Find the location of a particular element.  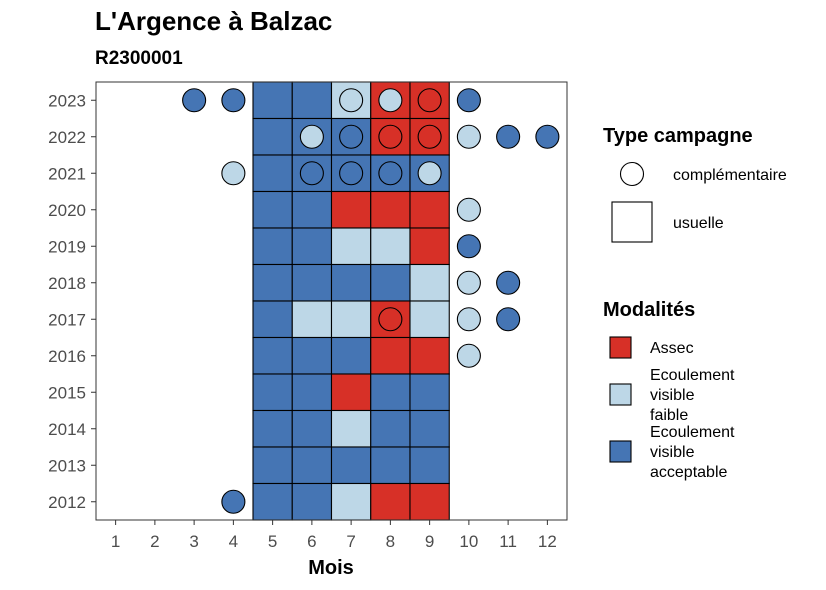

x-tick-label: 5 is located at coordinates (272, 541).